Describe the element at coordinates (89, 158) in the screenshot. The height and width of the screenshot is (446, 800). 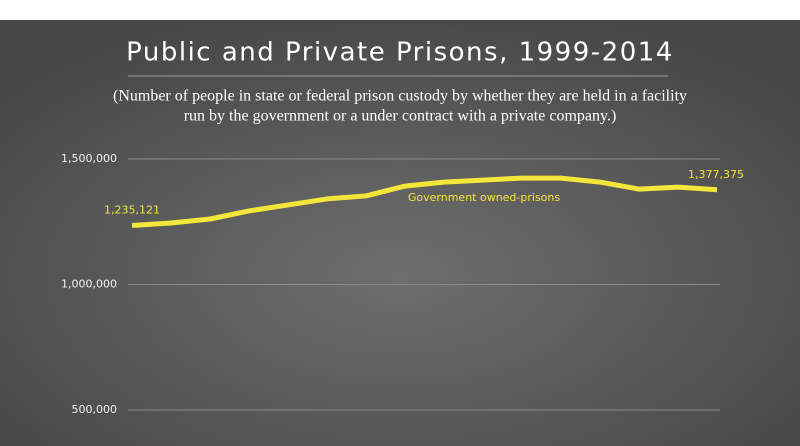
I see `y-tick-label: 1,500,000` at that location.